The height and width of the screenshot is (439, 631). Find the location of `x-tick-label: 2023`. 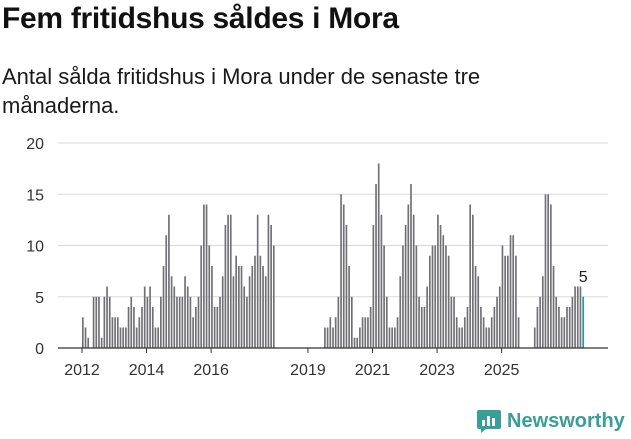

x-tick-label: 2023 is located at coordinates (437, 370).